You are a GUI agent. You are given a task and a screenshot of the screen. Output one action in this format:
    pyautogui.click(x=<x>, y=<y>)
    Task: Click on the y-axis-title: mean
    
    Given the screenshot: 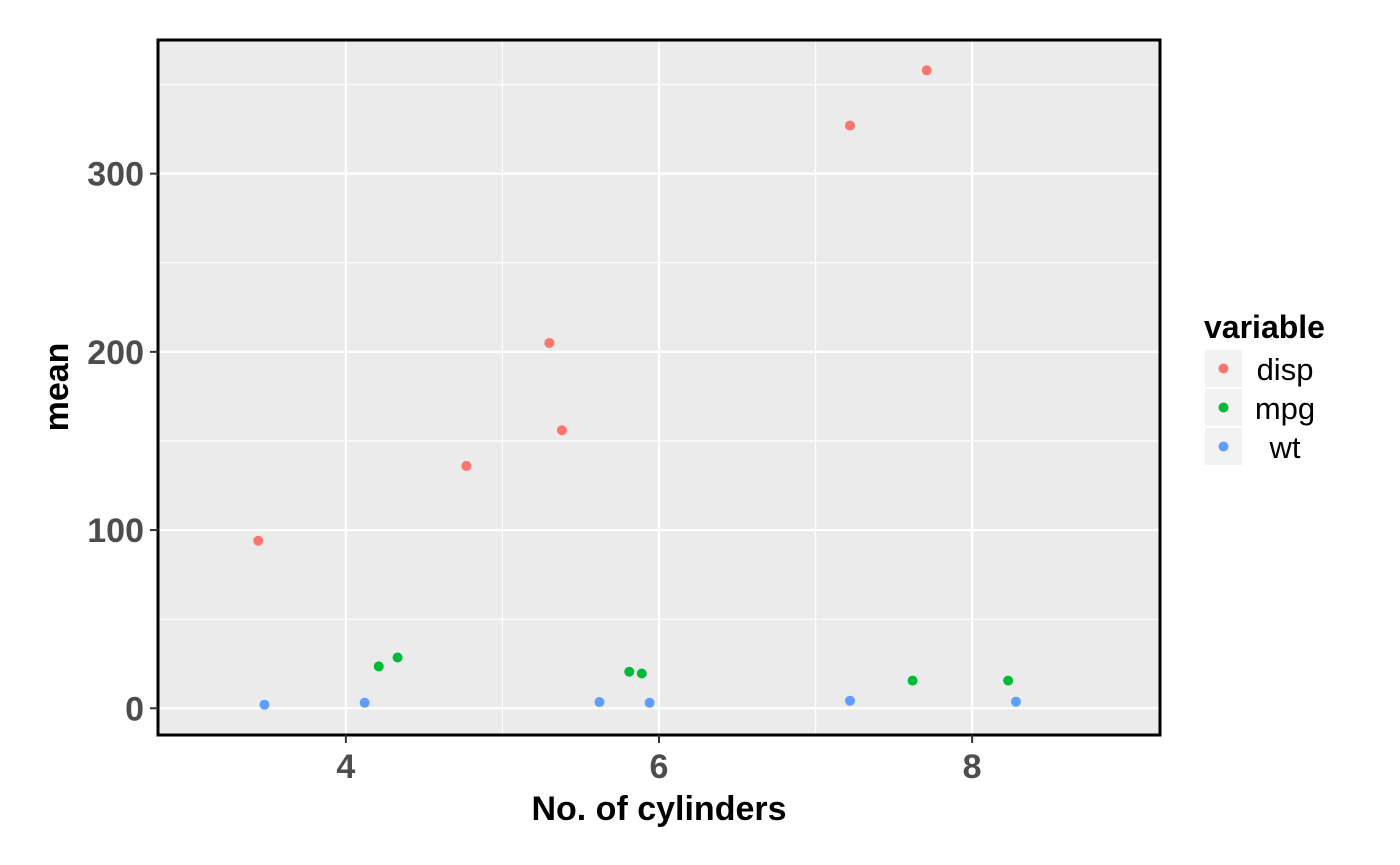 What is the action you would take?
    pyautogui.click(x=57, y=387)
    